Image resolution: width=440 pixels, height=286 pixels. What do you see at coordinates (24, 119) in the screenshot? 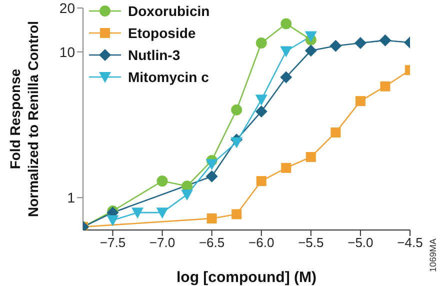
I see `y-axis-title: Fold Response Normalized to Renilla Control` at bounding box center [24, 119].